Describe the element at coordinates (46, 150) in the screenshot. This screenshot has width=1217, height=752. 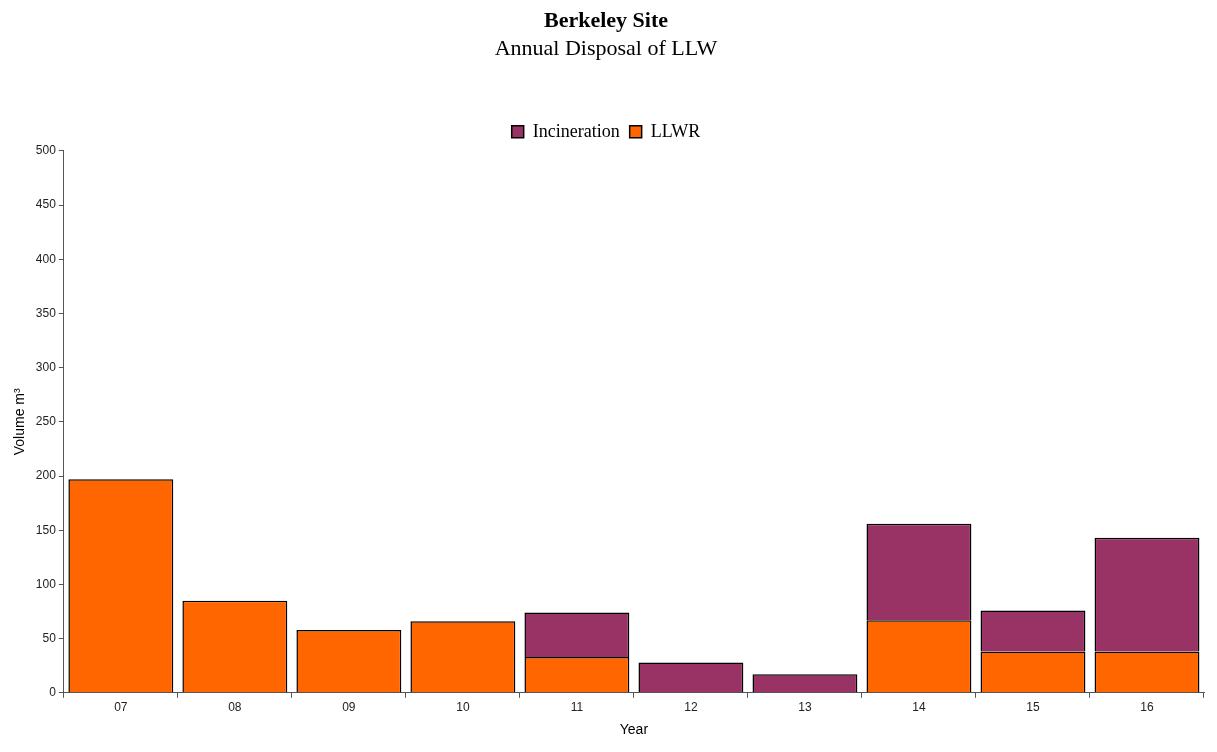
I see `y-tick-label: 500` at that location.